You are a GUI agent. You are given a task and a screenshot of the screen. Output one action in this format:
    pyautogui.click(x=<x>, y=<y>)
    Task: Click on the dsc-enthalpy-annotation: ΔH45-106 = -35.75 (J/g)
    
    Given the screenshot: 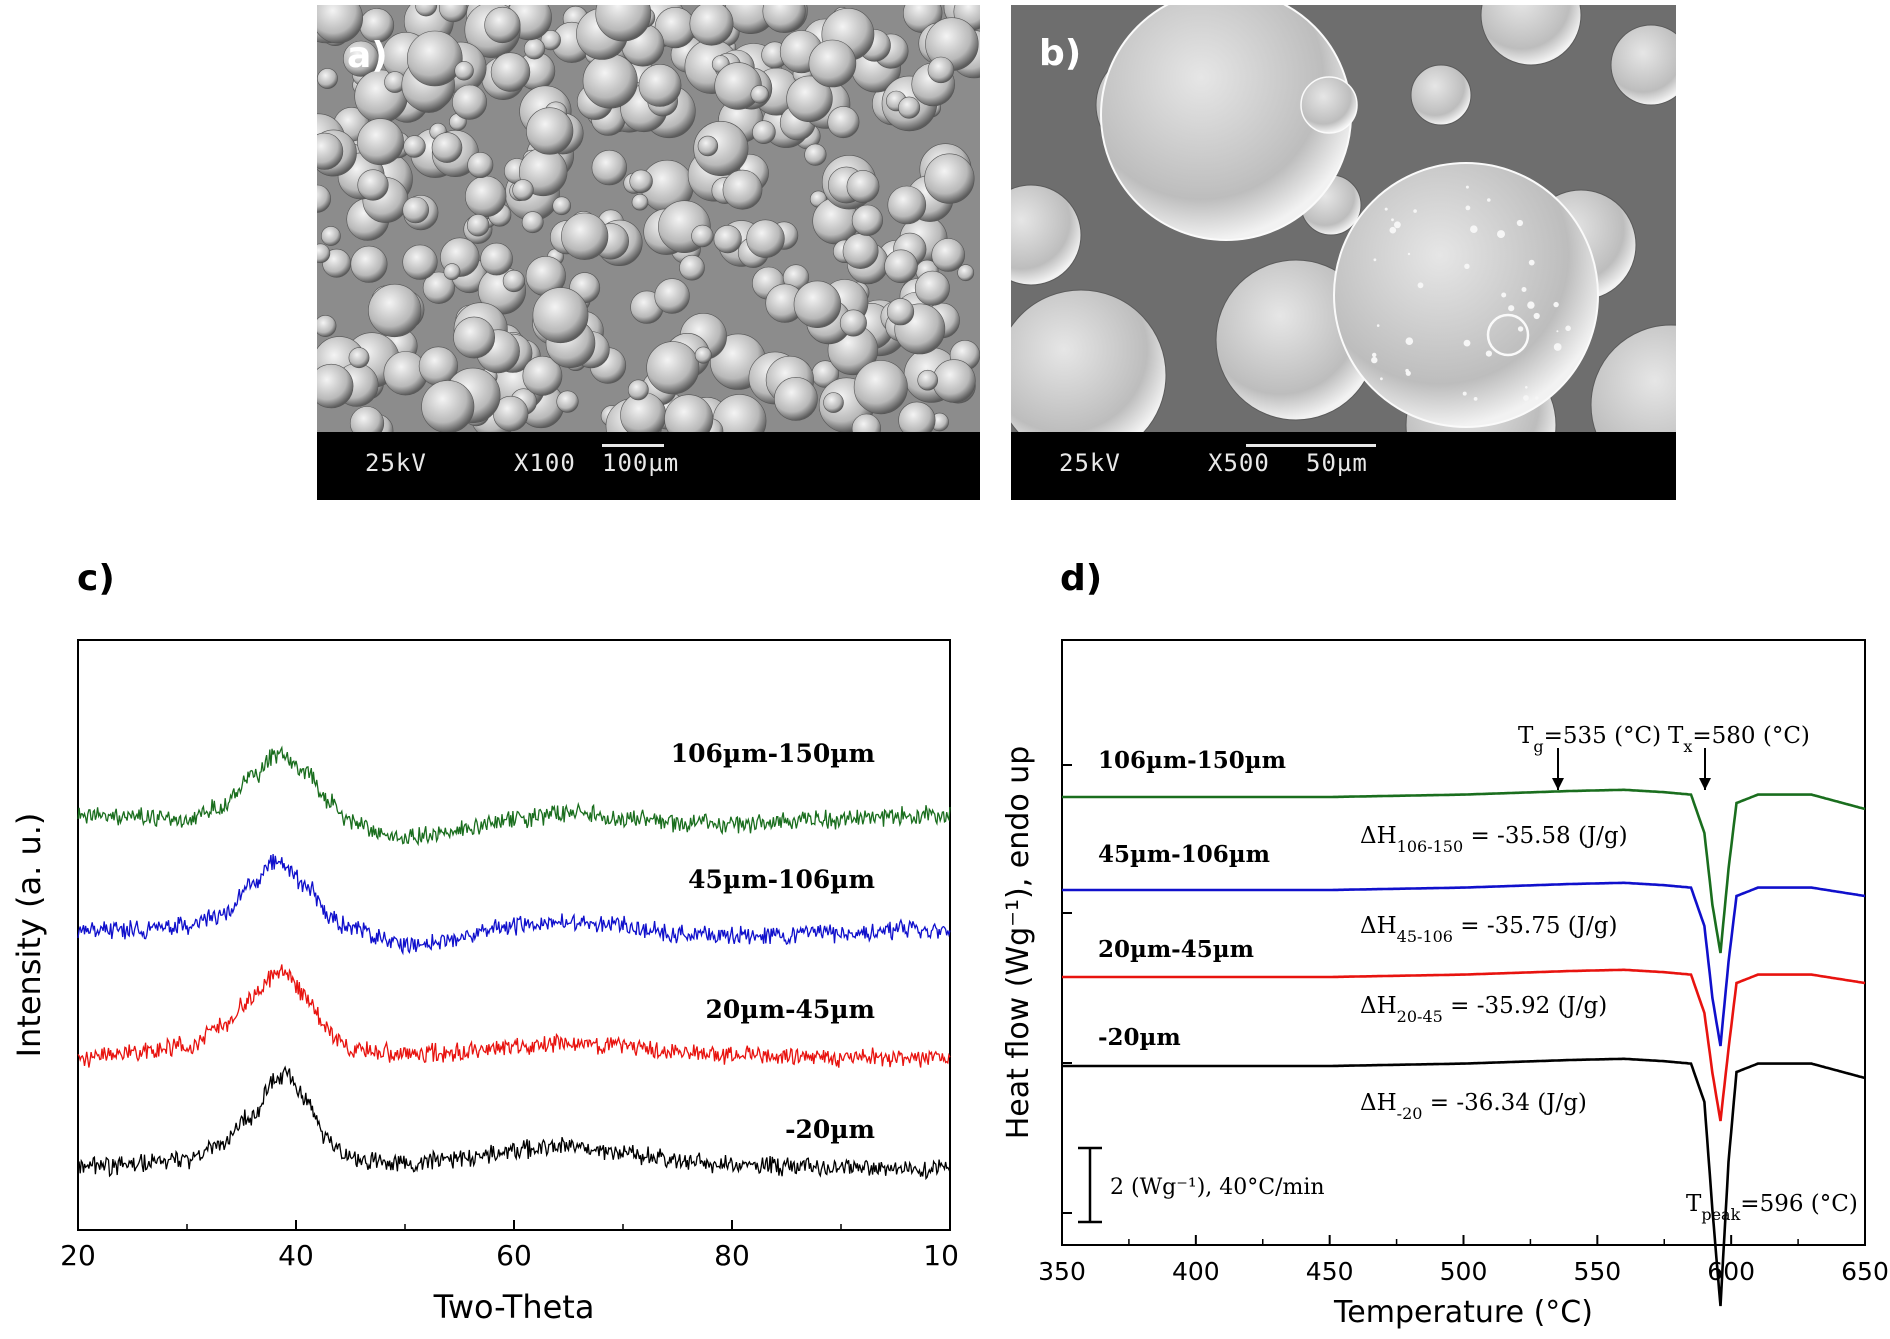 What is the action you would take?
    pyautogui.click(x=1488, y=929)
    